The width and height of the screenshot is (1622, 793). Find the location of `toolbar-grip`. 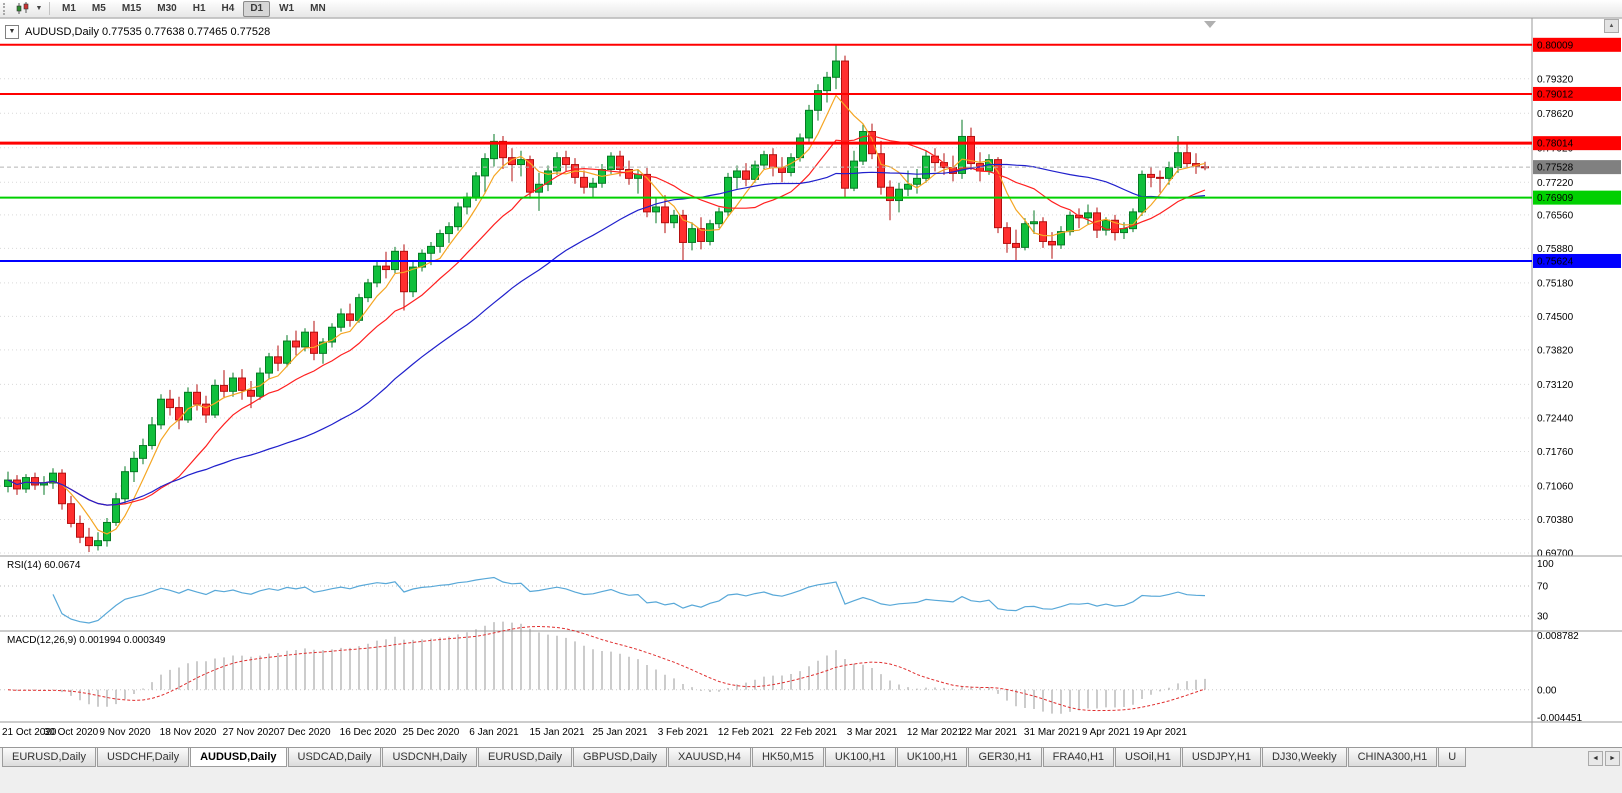

toolbar-grip is located at coordinates (5, 8).